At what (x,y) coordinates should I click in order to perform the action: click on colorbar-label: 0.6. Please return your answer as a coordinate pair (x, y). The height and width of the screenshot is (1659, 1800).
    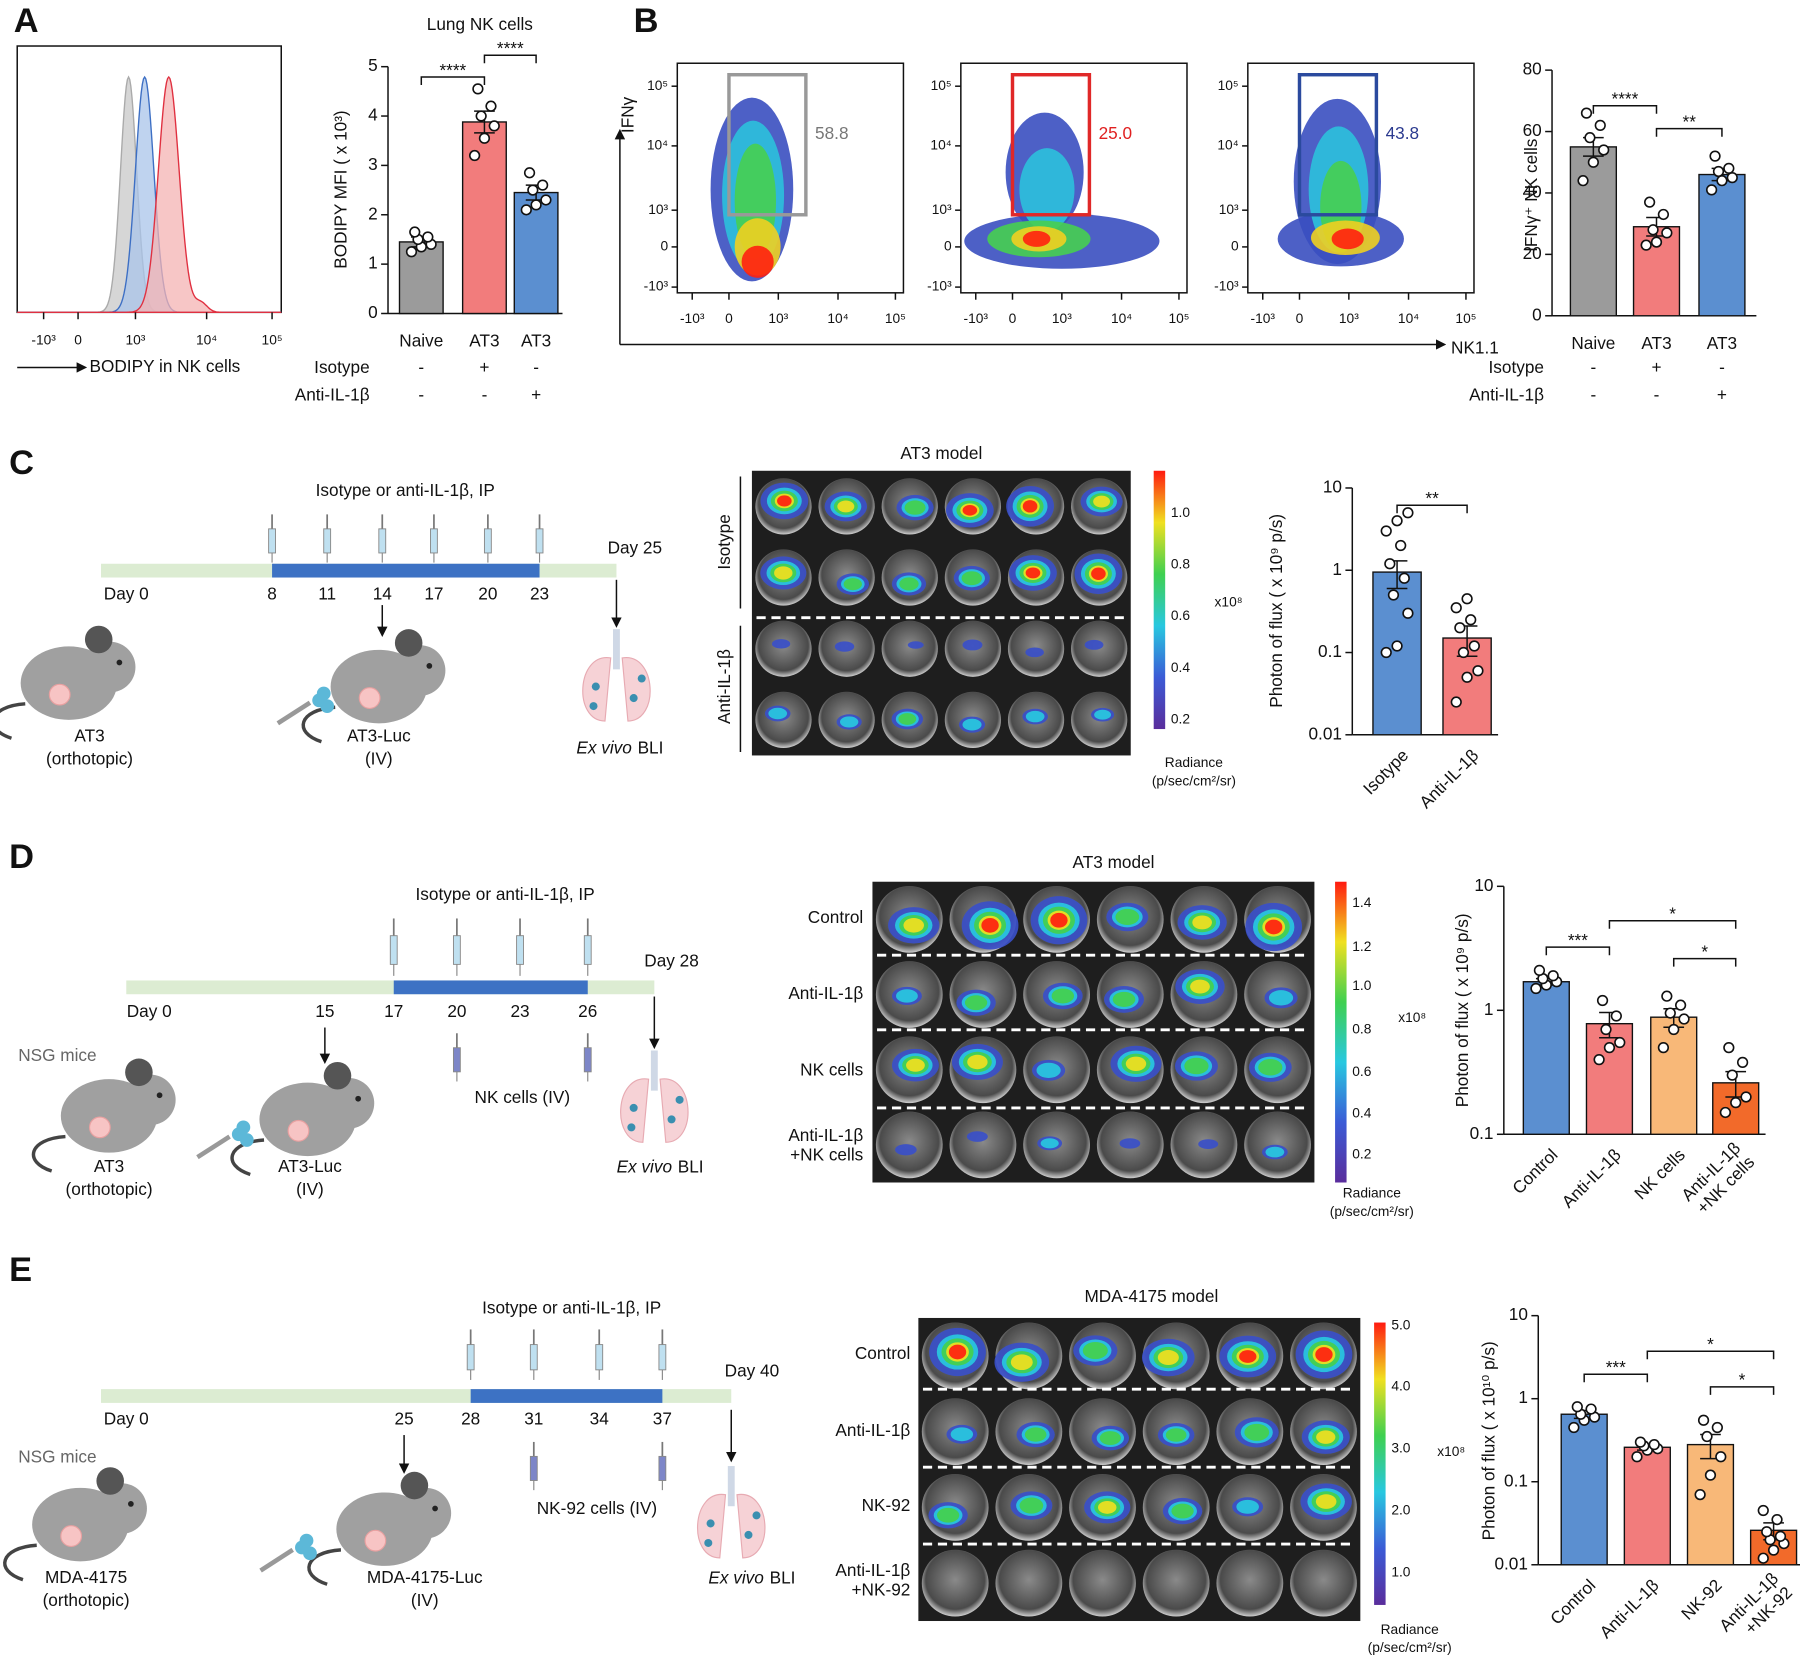
    Looking at the image, I should click on (1361, 1071).